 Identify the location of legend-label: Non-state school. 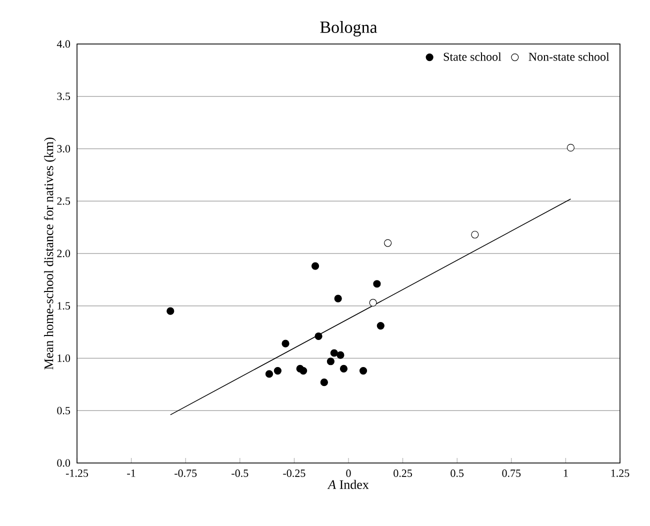
(569, 56).